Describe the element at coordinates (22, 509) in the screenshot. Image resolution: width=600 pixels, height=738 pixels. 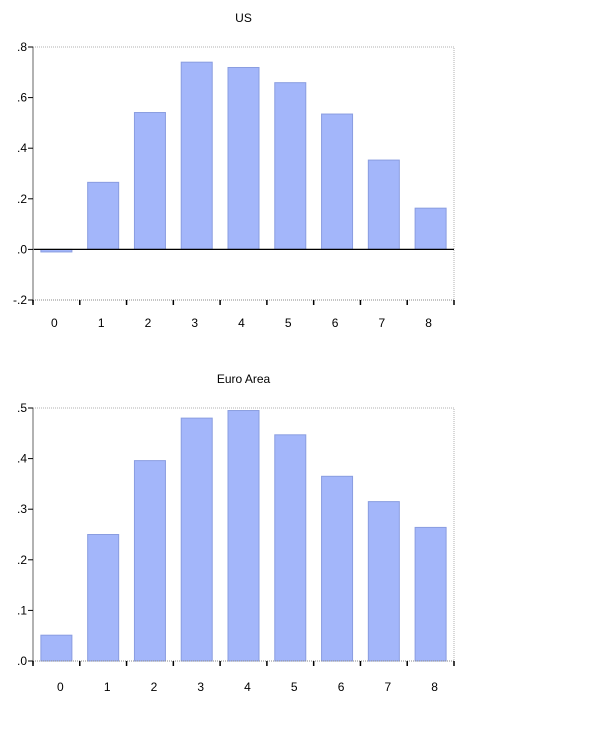
I see `y-tick-label: .3` at that location.